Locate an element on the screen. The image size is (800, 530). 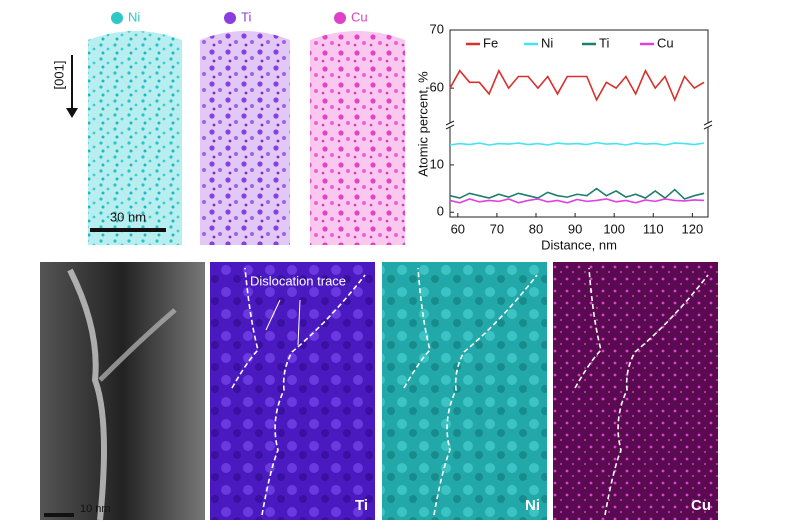
y-tick-label: 0 is located at coordinates (440, 211).